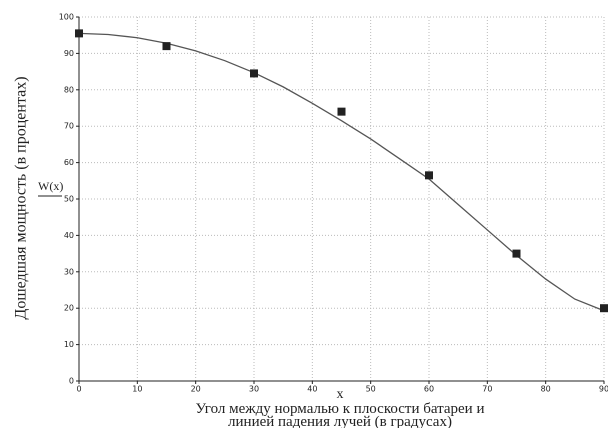  I want to click on y-tick-label: 40, so click(69, 235).